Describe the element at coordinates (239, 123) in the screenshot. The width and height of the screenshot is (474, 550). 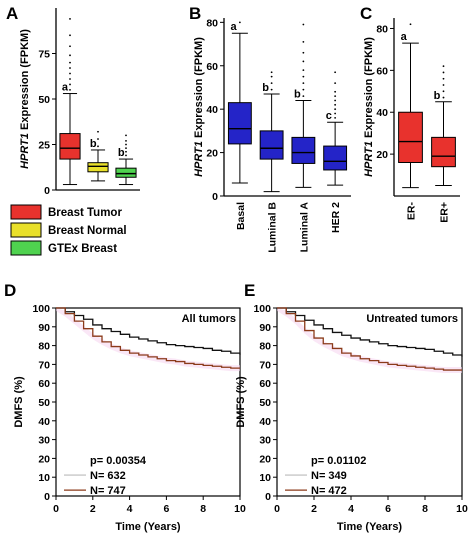
I see `box-basal` at that location.